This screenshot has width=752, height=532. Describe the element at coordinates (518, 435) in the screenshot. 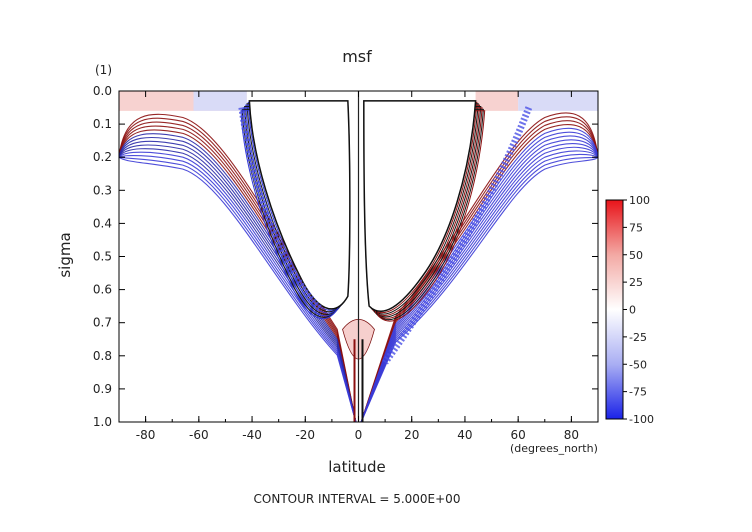

I see `x-tick-label: 60` at that location.